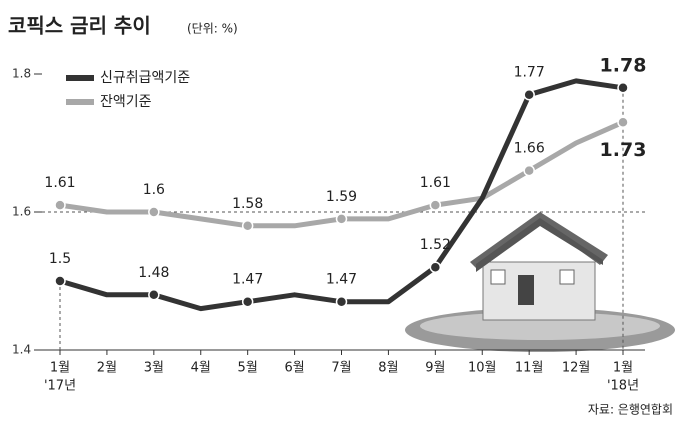  What do you see at coordinates (60, 386) in the screenshot?
I see `x-year-label: '17년` at bounding box center [60, 386].